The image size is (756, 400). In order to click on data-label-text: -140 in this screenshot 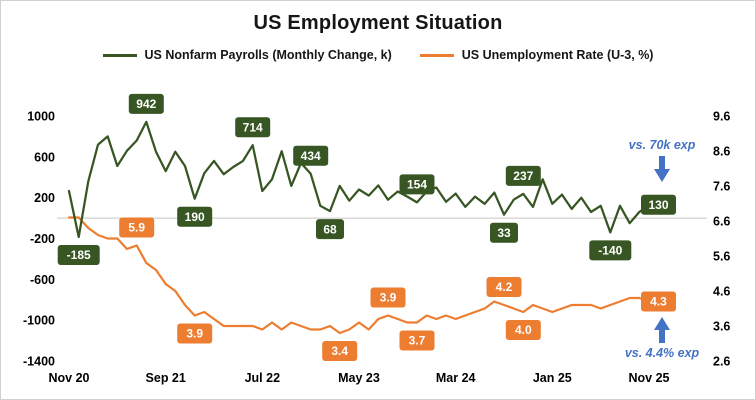, I will do `click(610, 251)`.